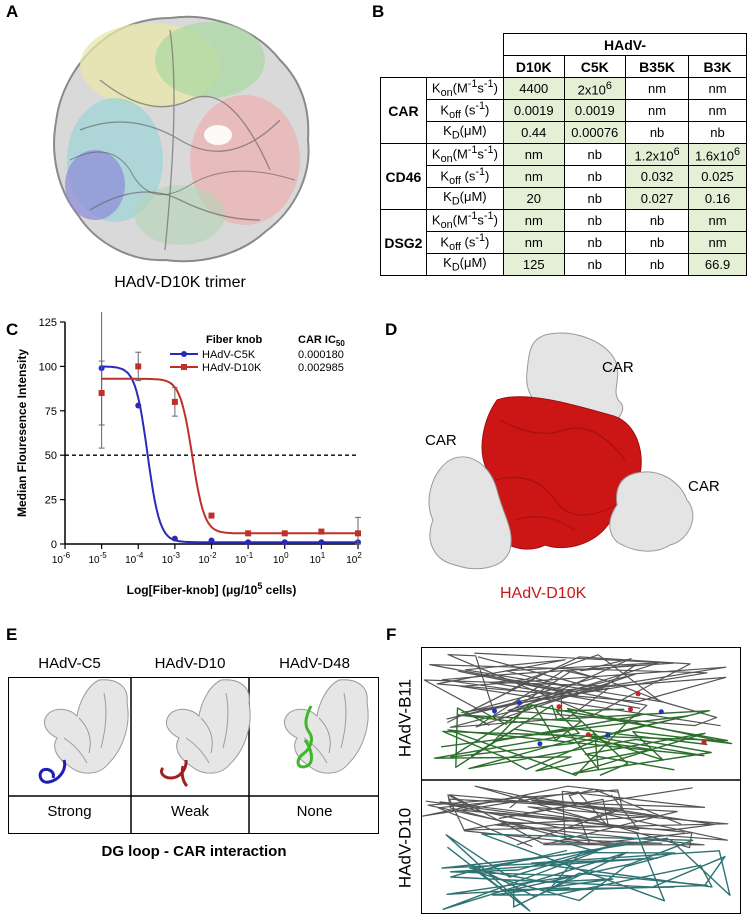 The image size is (747, 915). I want to click on value-cell: 1.2x10⁶, so click(657, 154).